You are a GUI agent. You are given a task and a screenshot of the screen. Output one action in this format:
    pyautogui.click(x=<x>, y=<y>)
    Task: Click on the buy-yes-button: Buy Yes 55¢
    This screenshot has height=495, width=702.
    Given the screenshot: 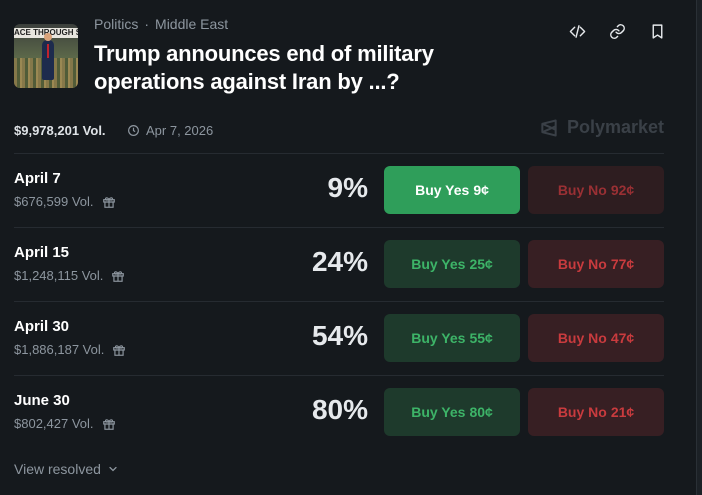 What is the action you would take?
    pyautogui.click(x=452, y=338)
    